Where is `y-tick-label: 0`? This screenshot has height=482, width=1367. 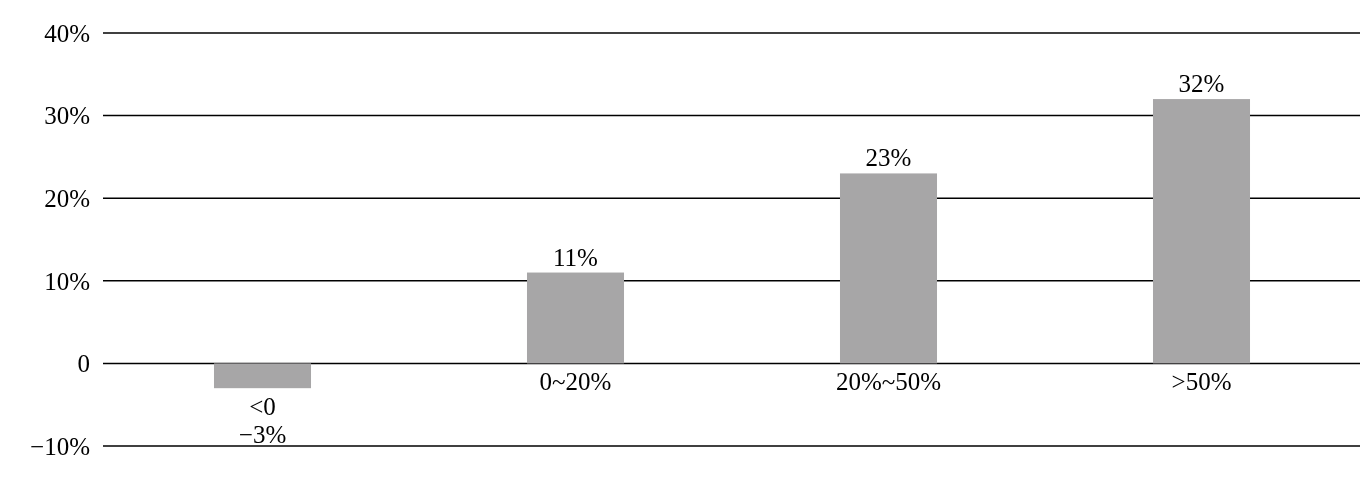 y-tick-label: 0 is located at coordinates (83, 364).